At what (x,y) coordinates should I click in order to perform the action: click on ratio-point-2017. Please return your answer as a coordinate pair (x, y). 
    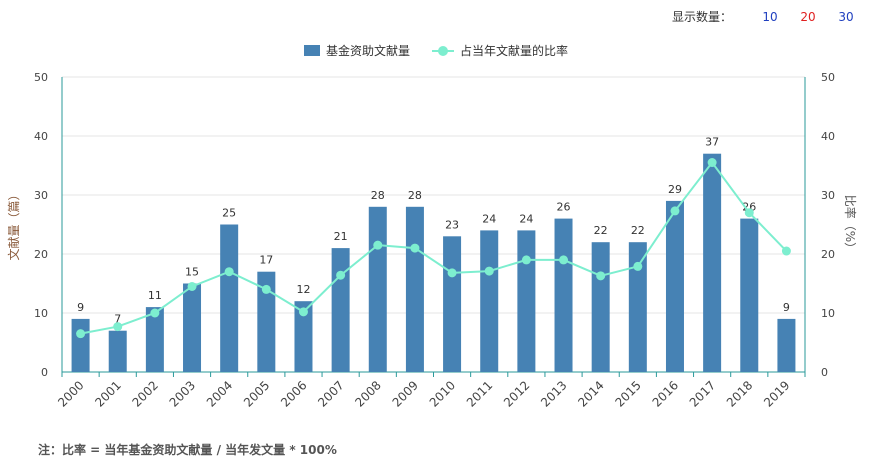
    Looking at the image, I should click on (712, 163).